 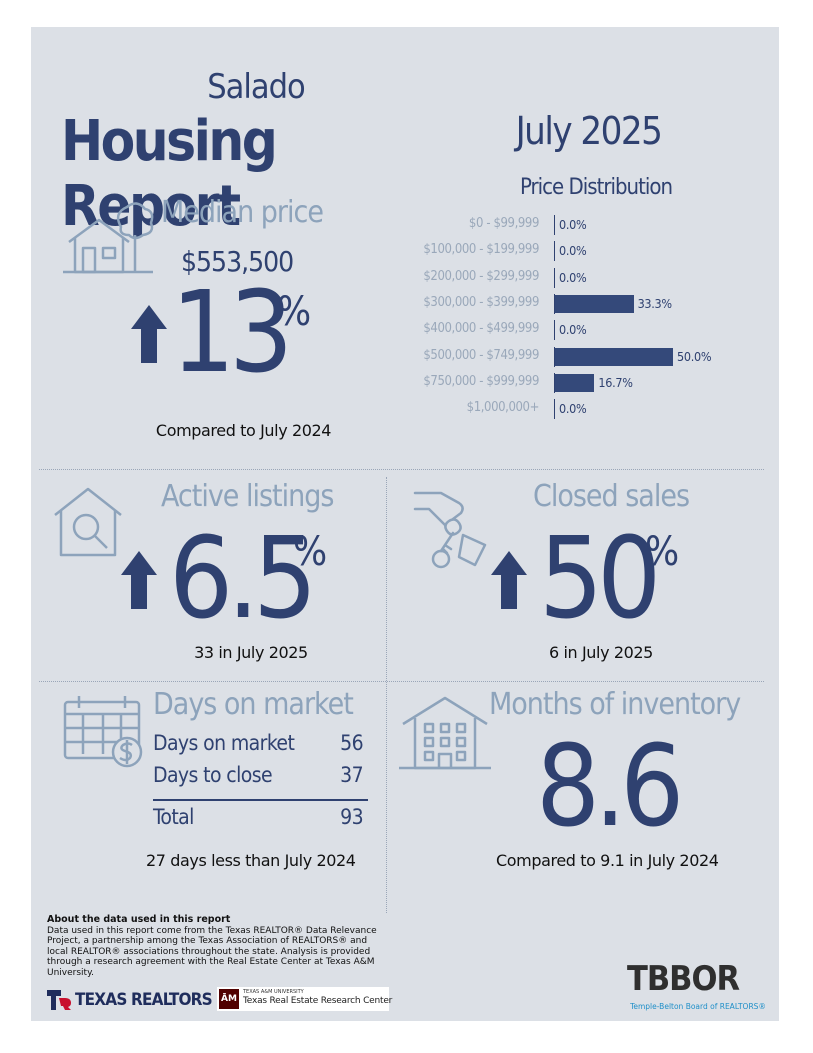 What do you see at coordinates (103, 732) in the screenshot?
I see `calendar-dollar-icon` at bounding box center [103, 732].